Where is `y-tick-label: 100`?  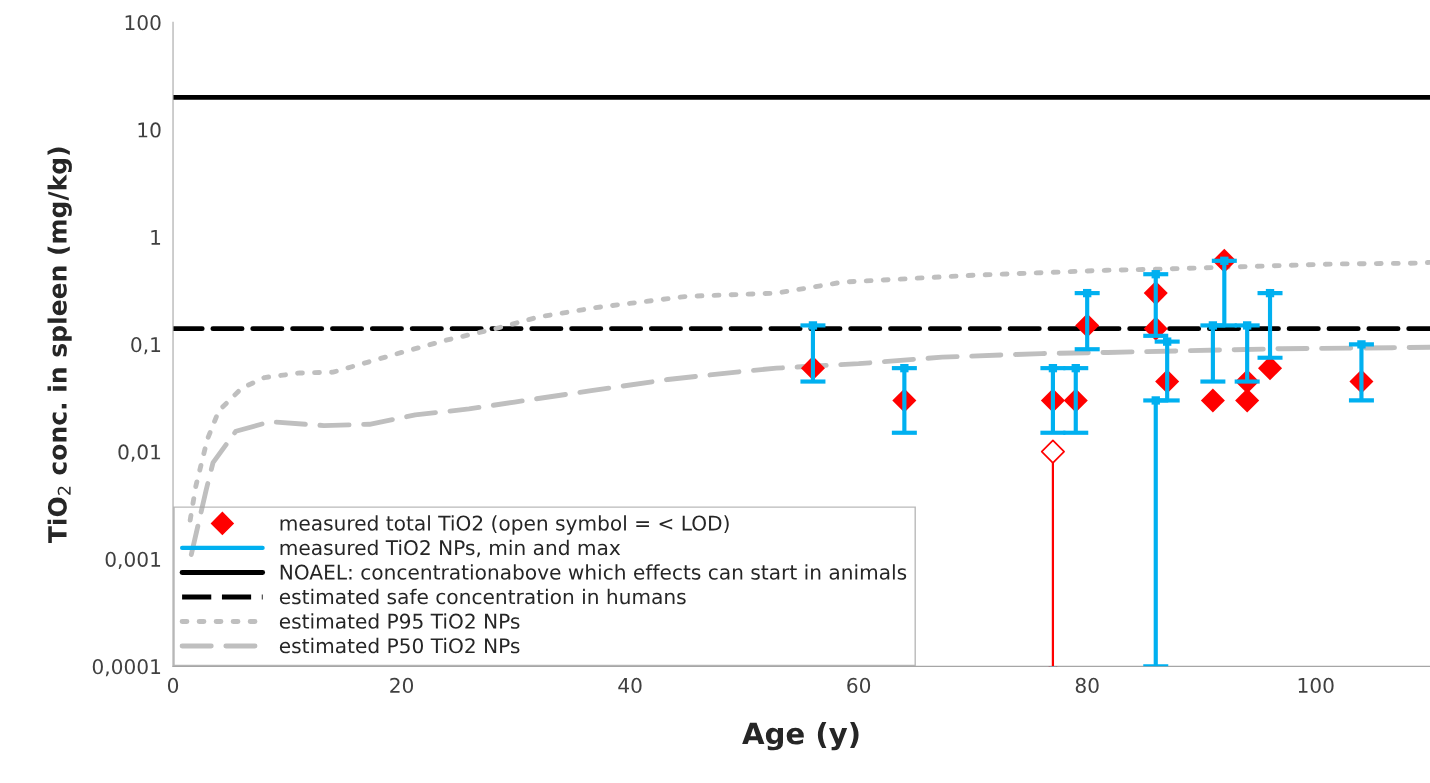 y-tick-label: 100 is located at coordinates (143, 23).